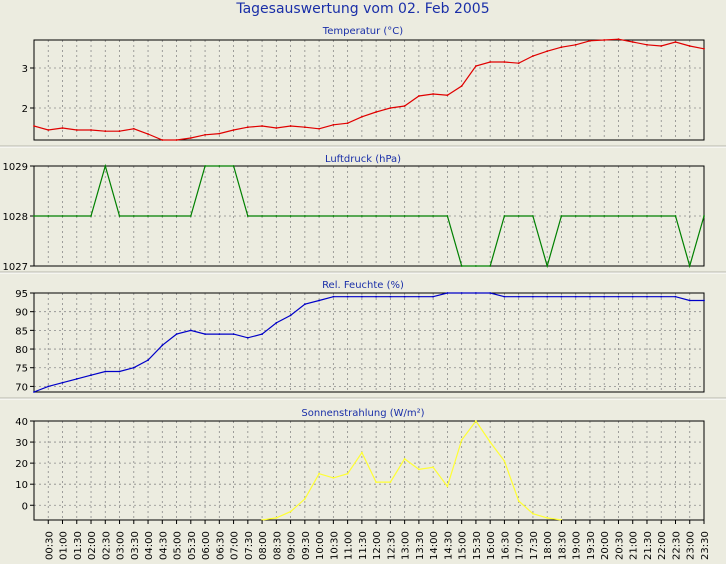 This screenshot has height=564, width=726. I want to click on y-tick-label: 1029, so click(15, 167).